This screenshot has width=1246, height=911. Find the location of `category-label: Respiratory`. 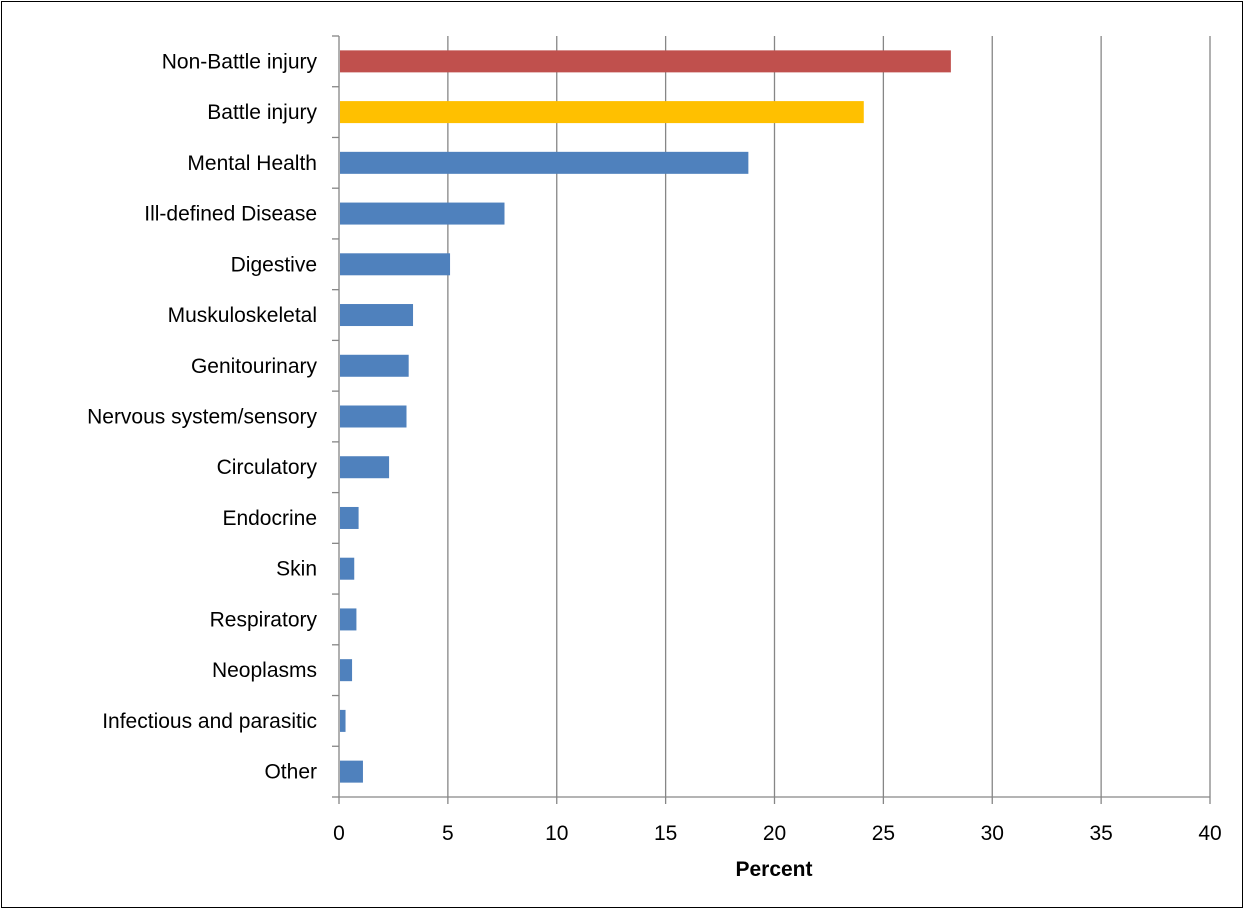

category-label: Respiratory is located at coordinates (264, 619).